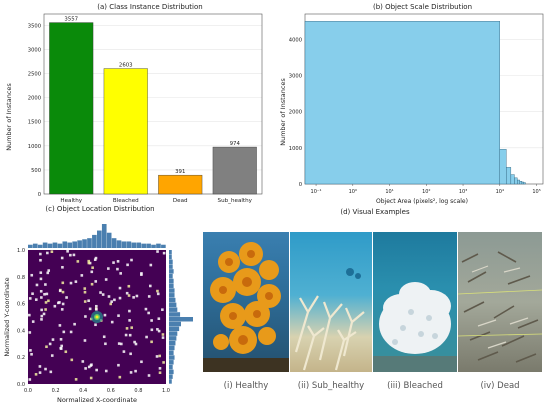 This screenshot has width=550, height=406. What do you see at coordinates (34, 123) in the screenshot?
I see `y-tick-label: 1500` at bounding box center [34, 123].